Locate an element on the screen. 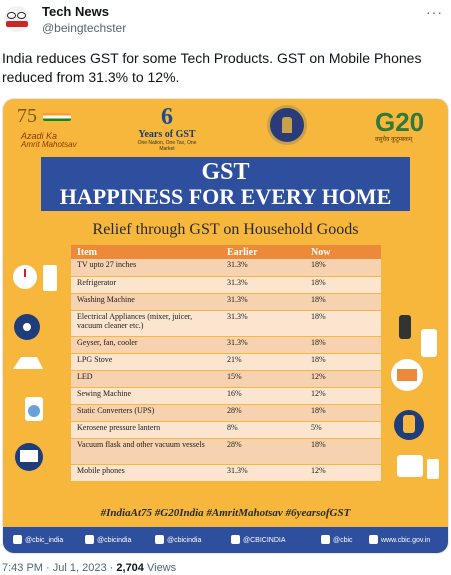 The width and height of the screenshot is (451, 575). azadi-line1: Azadi Ka is located at coordinates (39, 136).